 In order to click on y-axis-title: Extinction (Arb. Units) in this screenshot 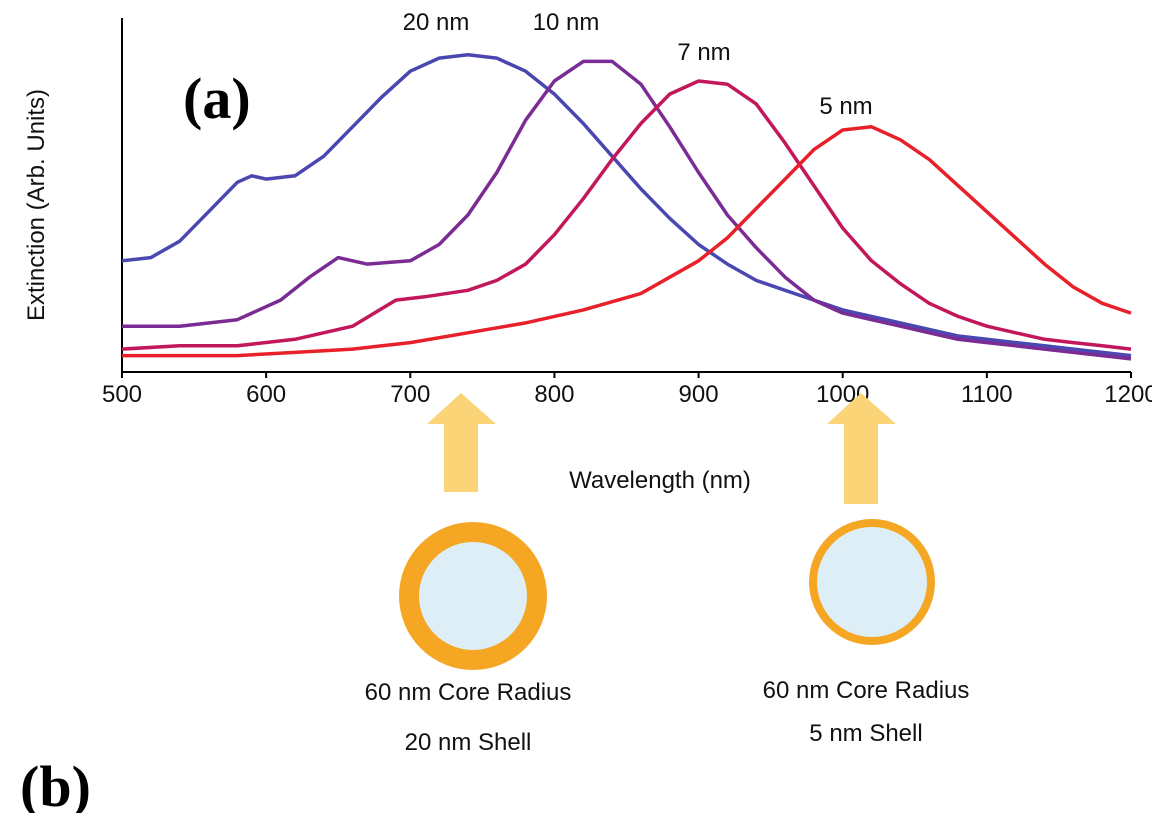, I will do `click(36, 205)`.